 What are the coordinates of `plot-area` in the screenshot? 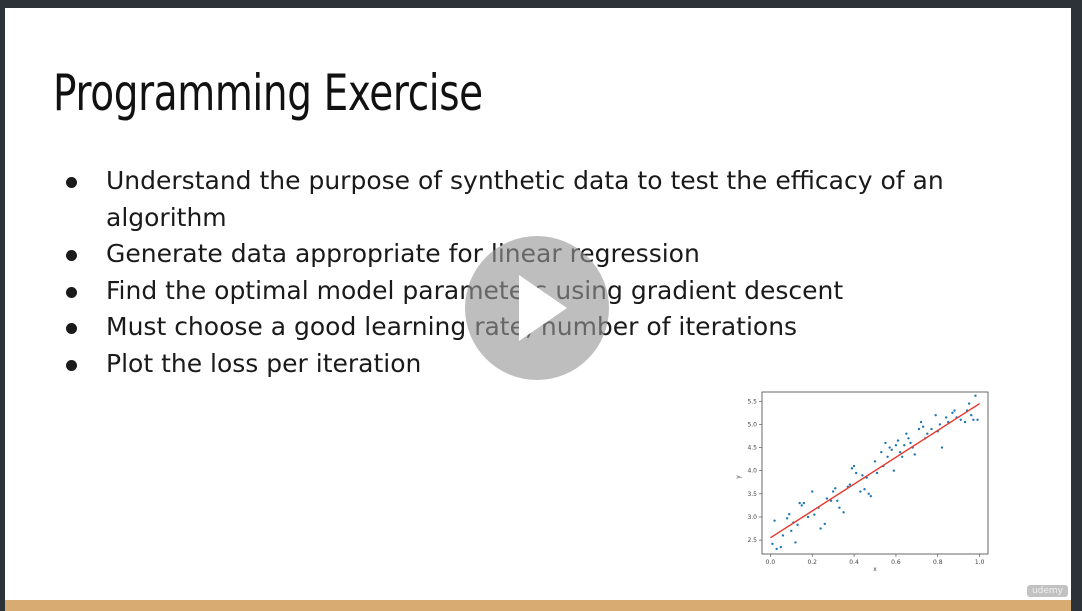 It's located at (875, 473).